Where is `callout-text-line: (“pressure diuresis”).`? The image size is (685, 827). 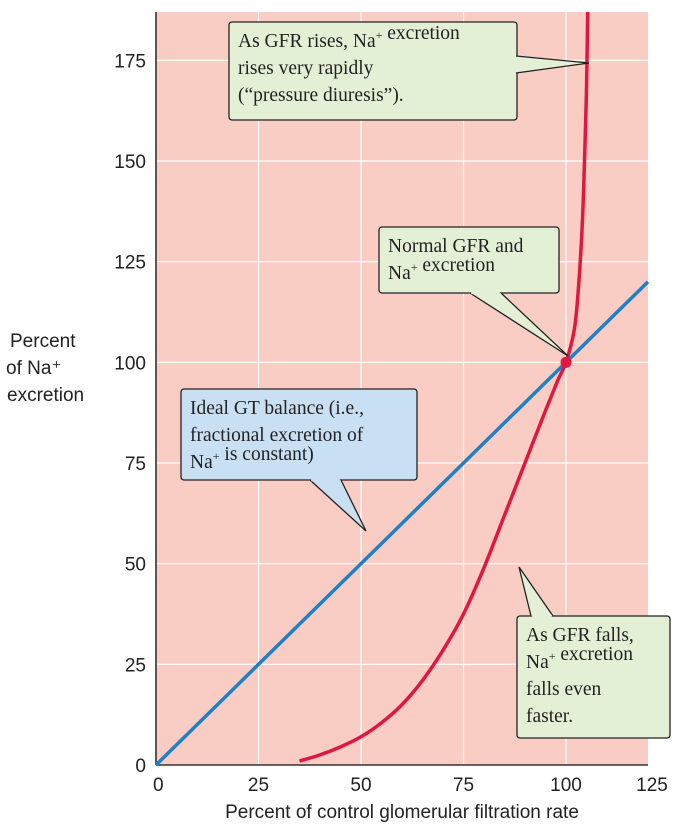 callout-text-line: (“pressure diuresis”). is located at coordinates (321, 95).